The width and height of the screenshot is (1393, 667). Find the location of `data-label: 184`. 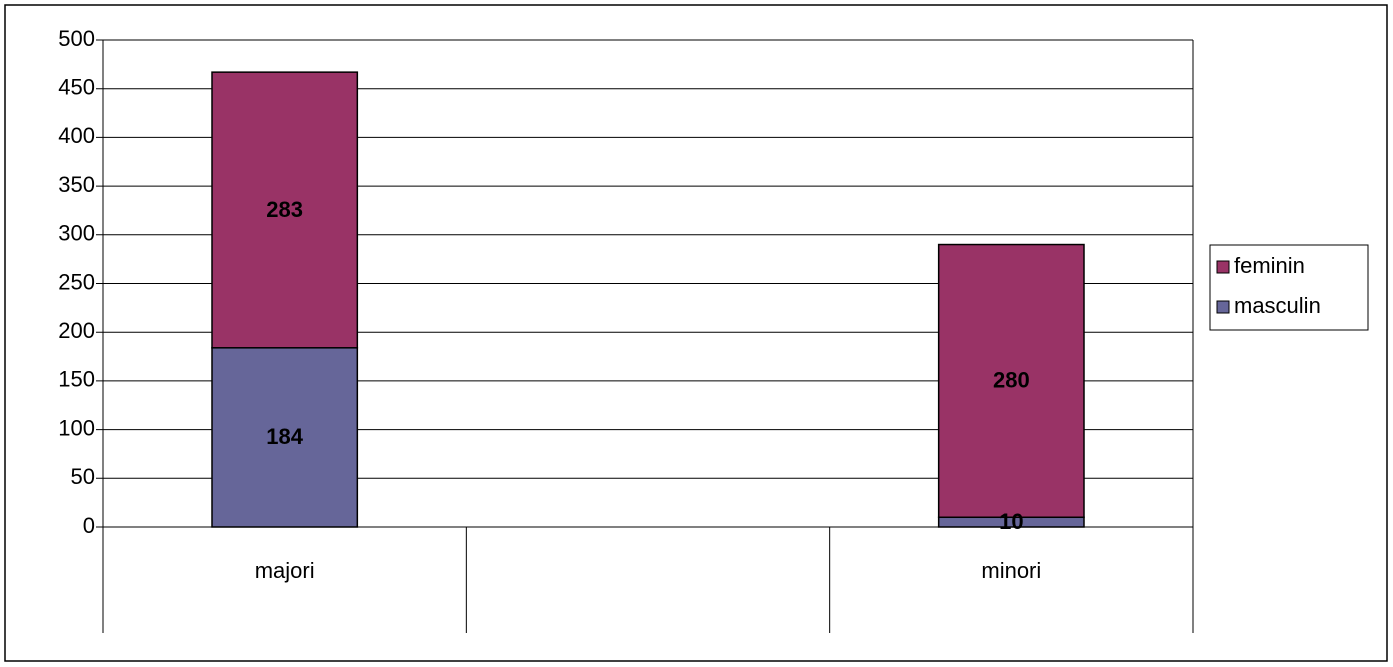

data-label: 184 is located at coordinates (284, 436).